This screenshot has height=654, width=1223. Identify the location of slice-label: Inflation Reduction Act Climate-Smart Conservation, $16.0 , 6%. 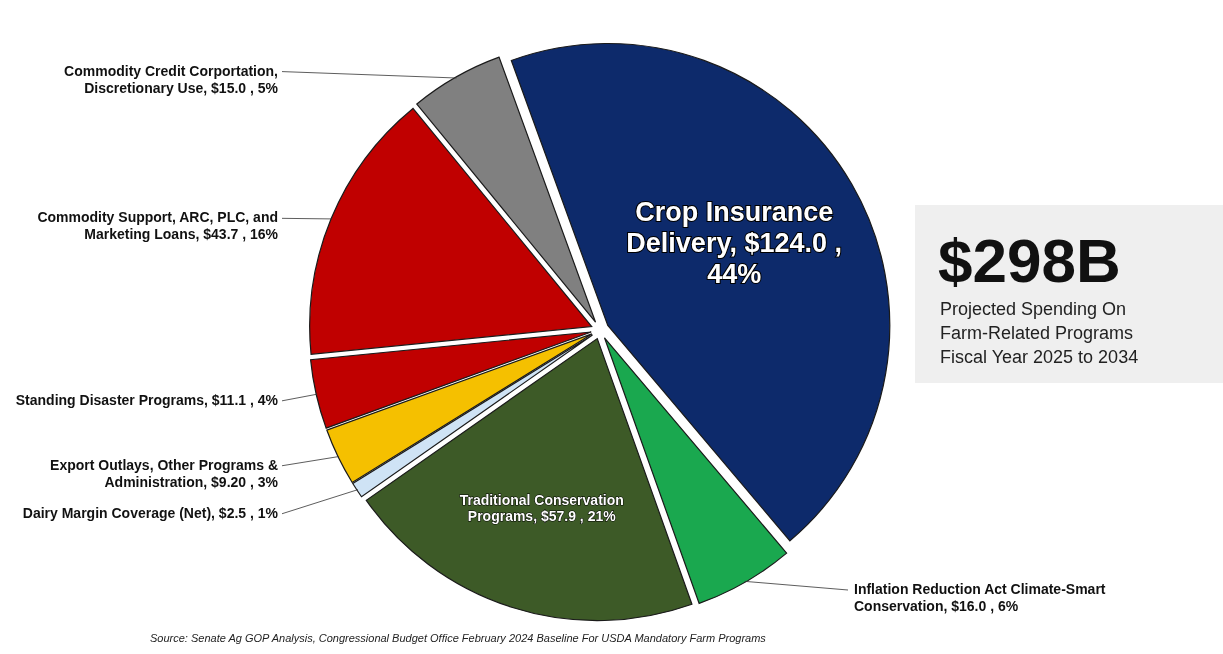
(980, 597).